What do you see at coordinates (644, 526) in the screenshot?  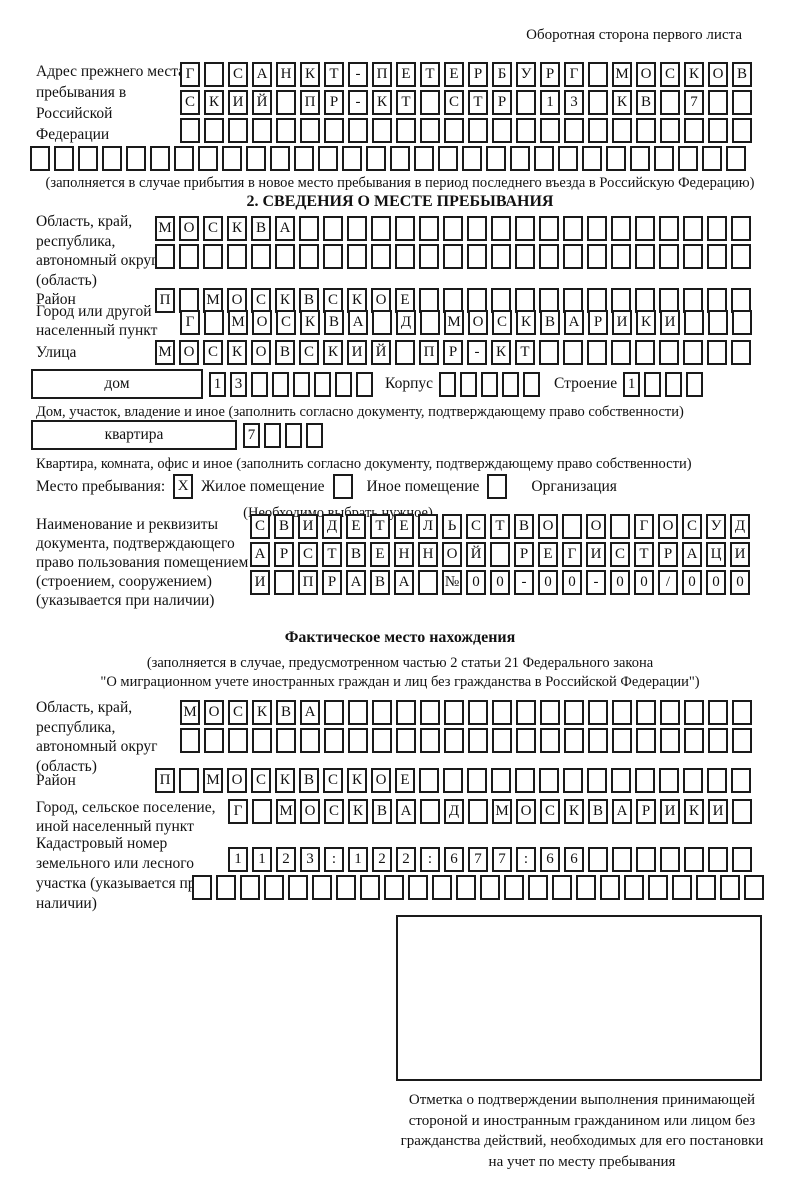 I see `char-box: Г` at bounding box center [644, 526].